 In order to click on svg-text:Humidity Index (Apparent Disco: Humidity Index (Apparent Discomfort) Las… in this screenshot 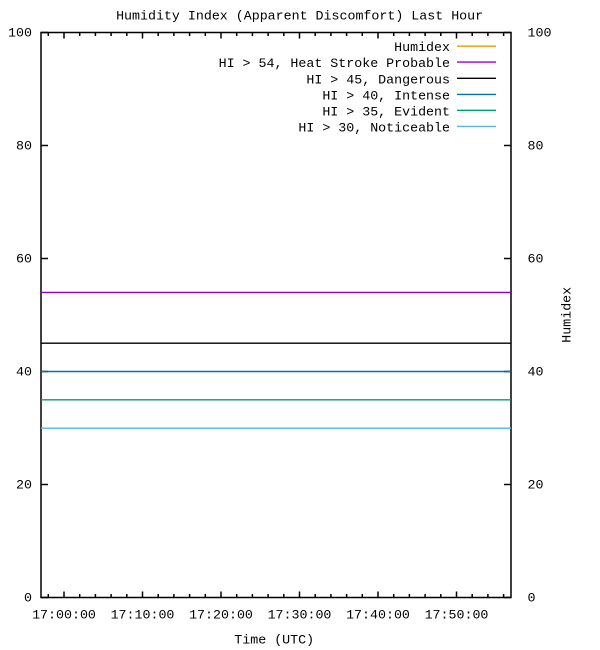, I will do `click(299, 16)`.